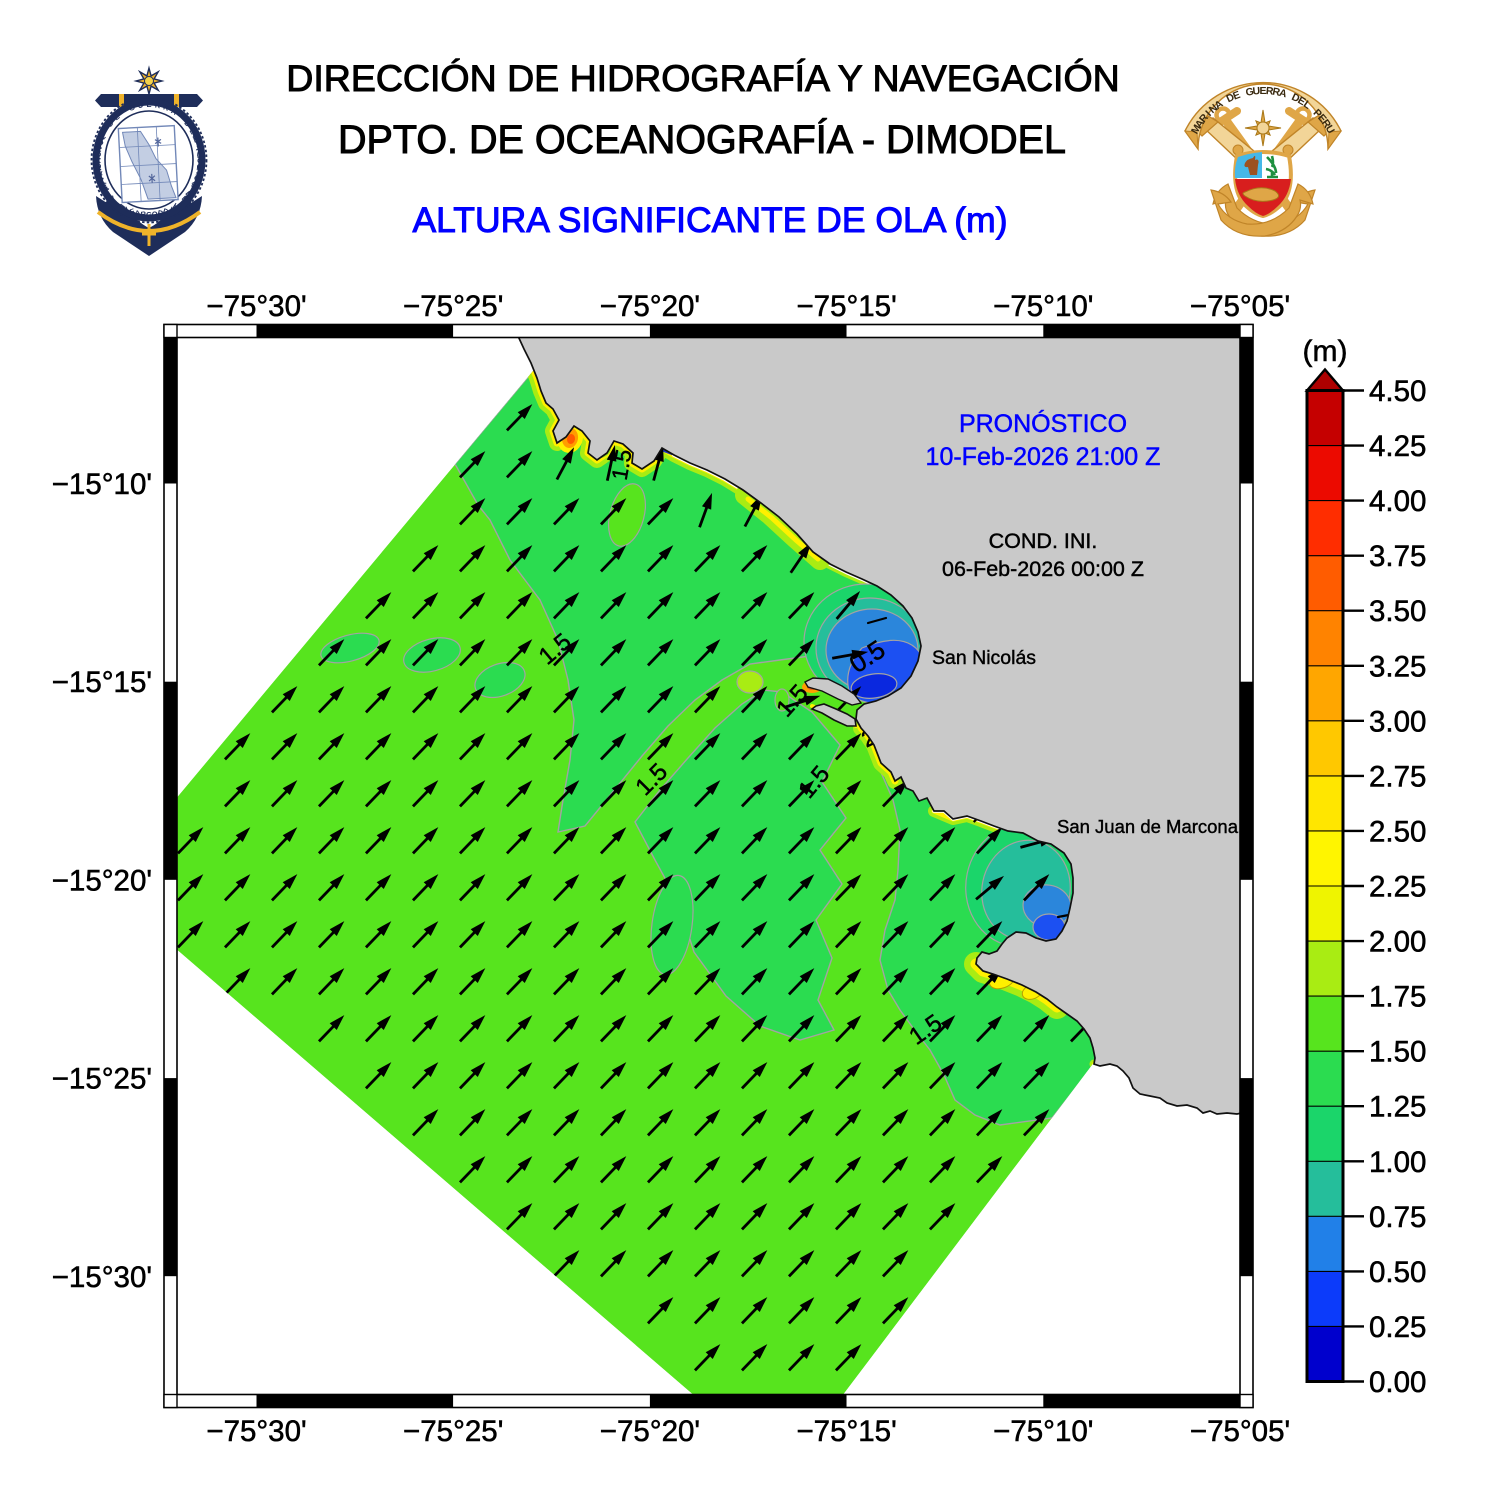 The width and height of the screenshot is (1487, 1500). I want to click on svg-text: L, so click(197, 140).